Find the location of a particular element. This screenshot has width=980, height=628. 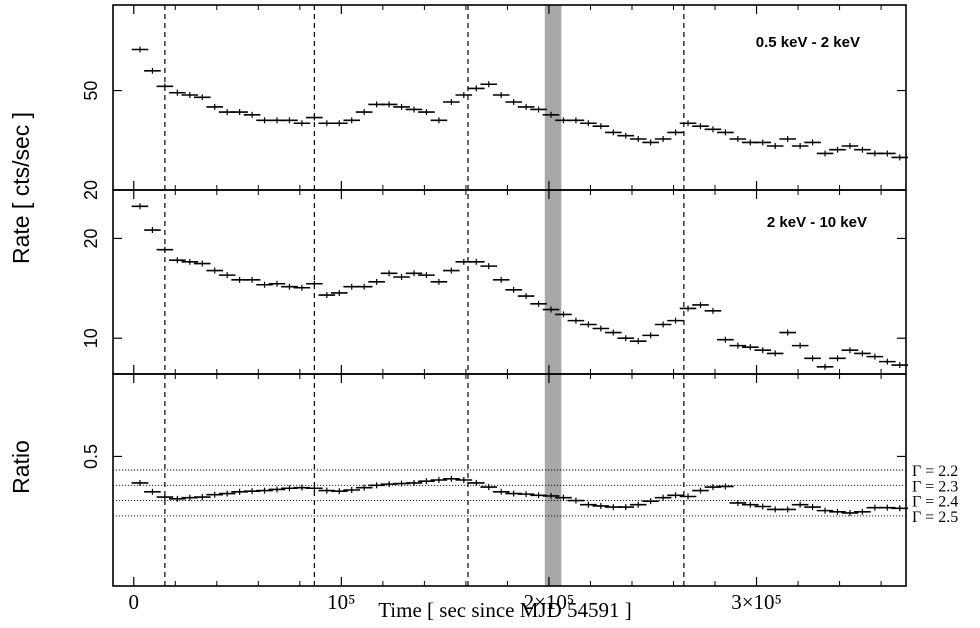

y-axis-label-rate: Rate [ cts/sec ] is located at coordinates (21, 188).